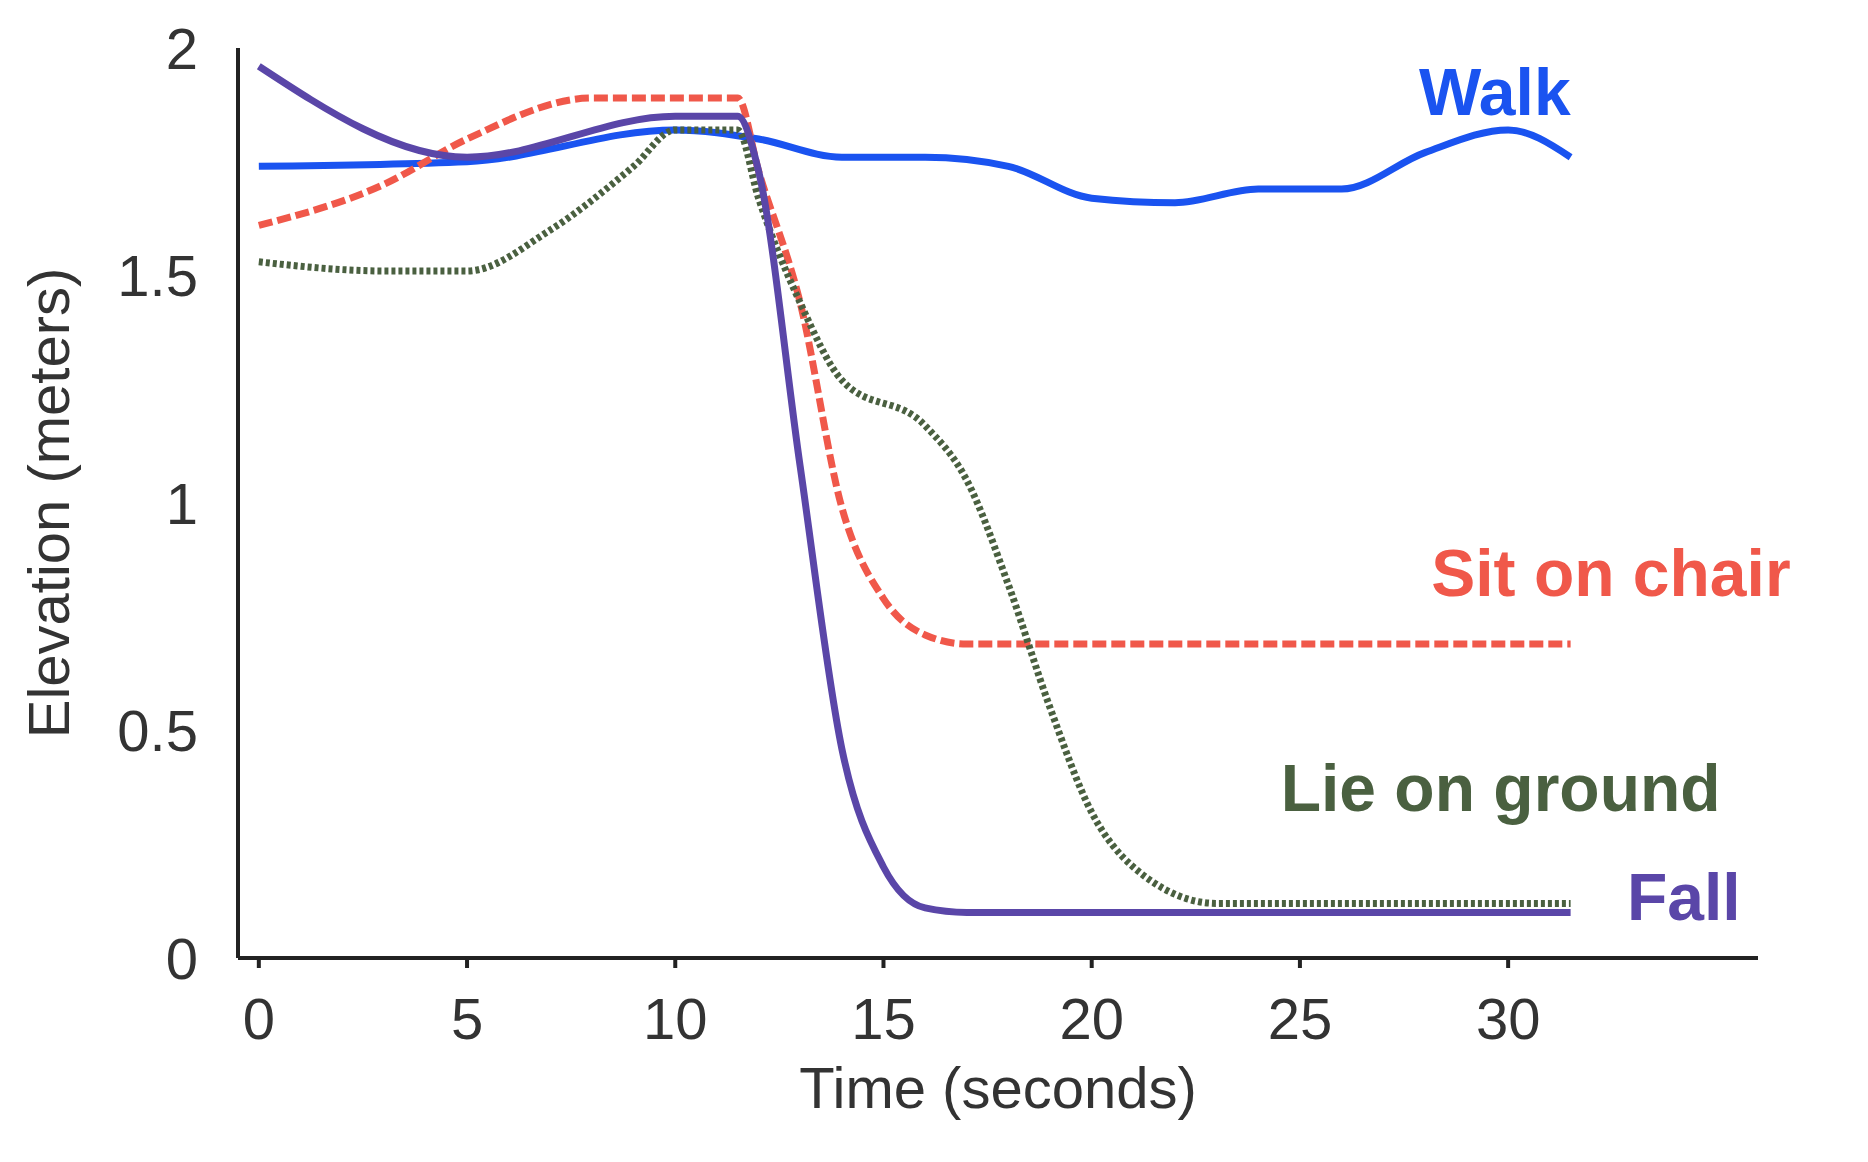  Describe the element at coordinates (258, 1019) in the screenshot. I see `x-tick-label: 0` at that location.